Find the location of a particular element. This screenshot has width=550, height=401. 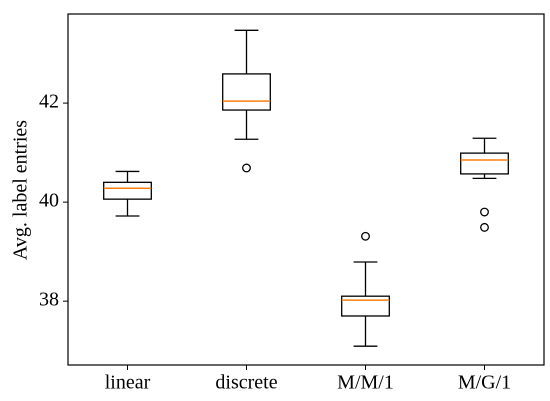

y-axis-label: Avg. label entries is located at coordinates (21, 190).